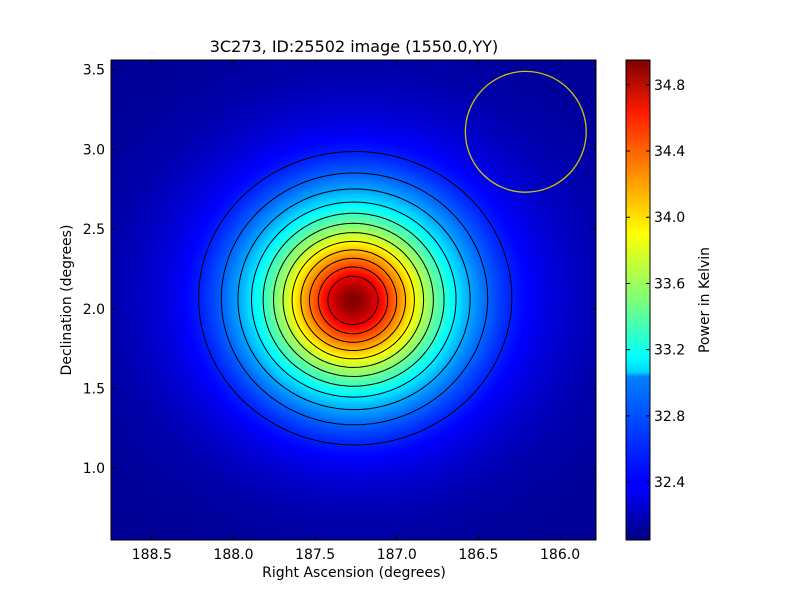  Describe the element at coordinates (94, 150) in the screenshot. I see `y-tick-label: 3.0` at that location.